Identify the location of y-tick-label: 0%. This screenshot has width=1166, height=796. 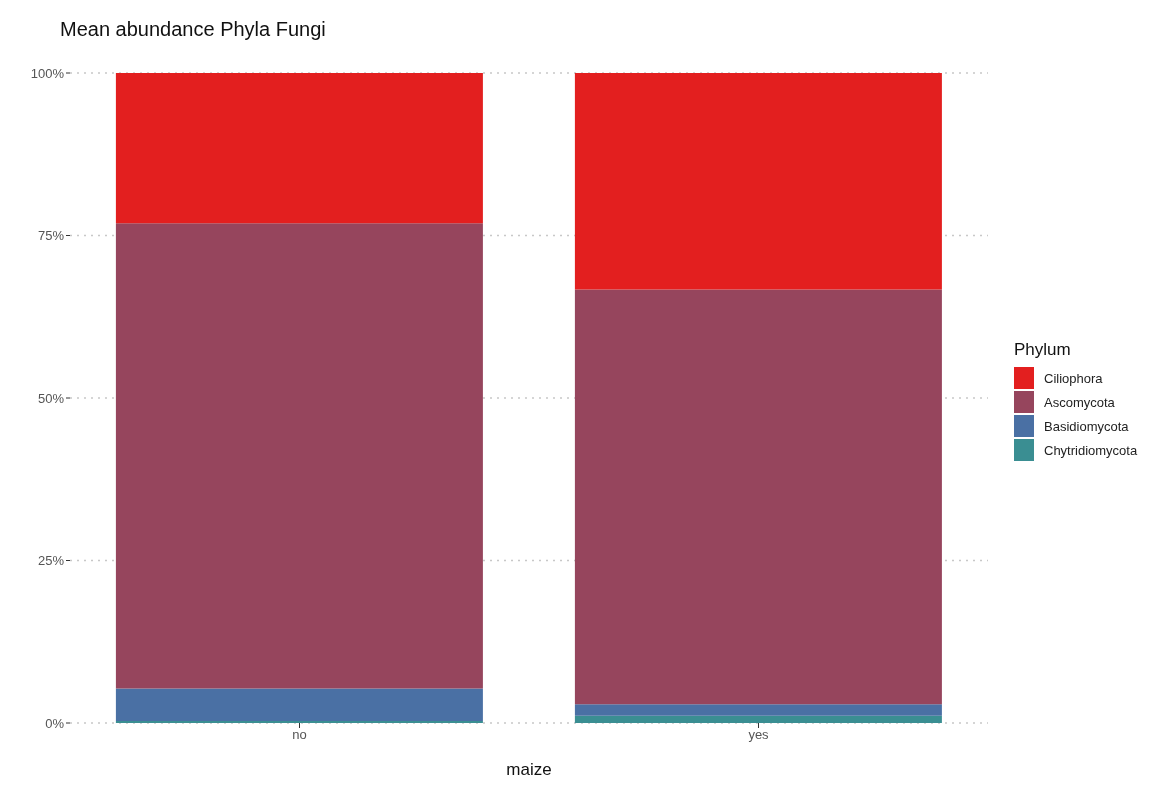
(55, 723).